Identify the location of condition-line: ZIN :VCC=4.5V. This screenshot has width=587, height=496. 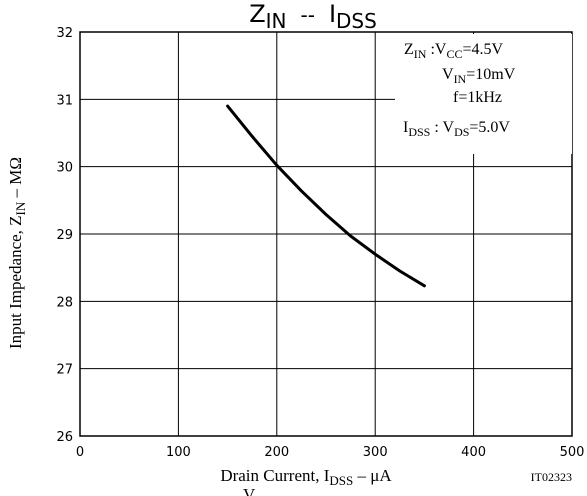
(453, 51).